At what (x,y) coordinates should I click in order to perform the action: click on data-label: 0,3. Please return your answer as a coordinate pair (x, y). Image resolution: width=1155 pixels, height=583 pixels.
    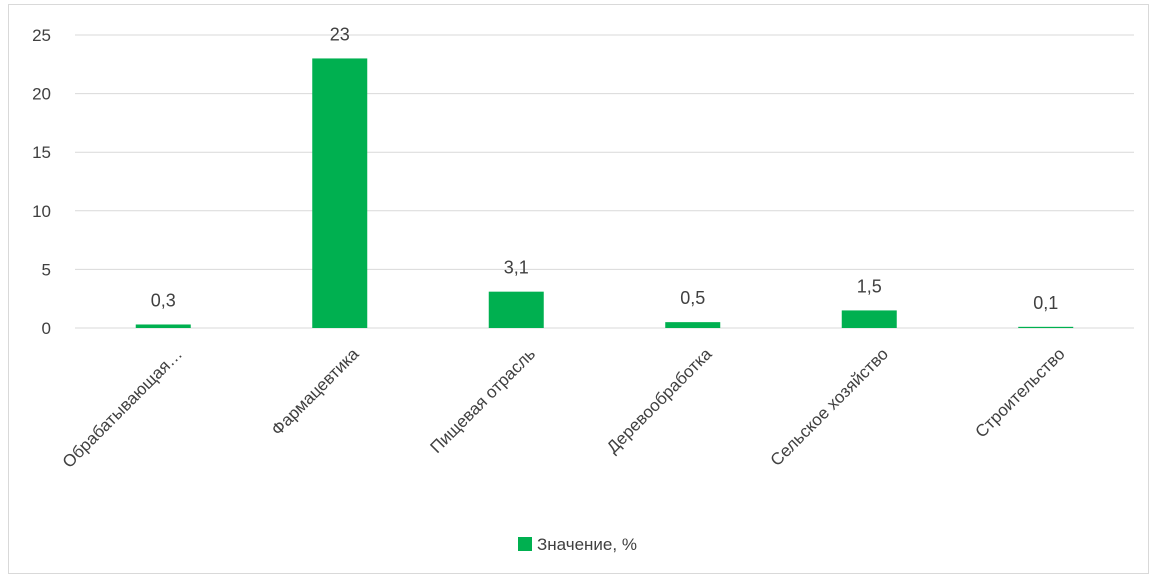
    Looking at the image, I should click on (163, 300).